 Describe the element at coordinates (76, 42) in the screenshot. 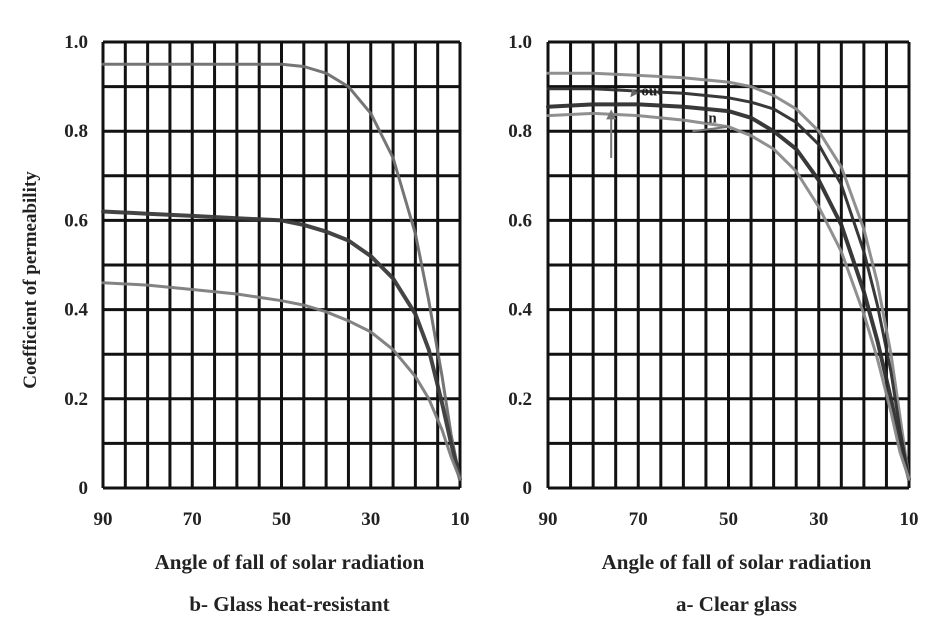

I see `chart0-y-tick-label: 1.0` at that location.